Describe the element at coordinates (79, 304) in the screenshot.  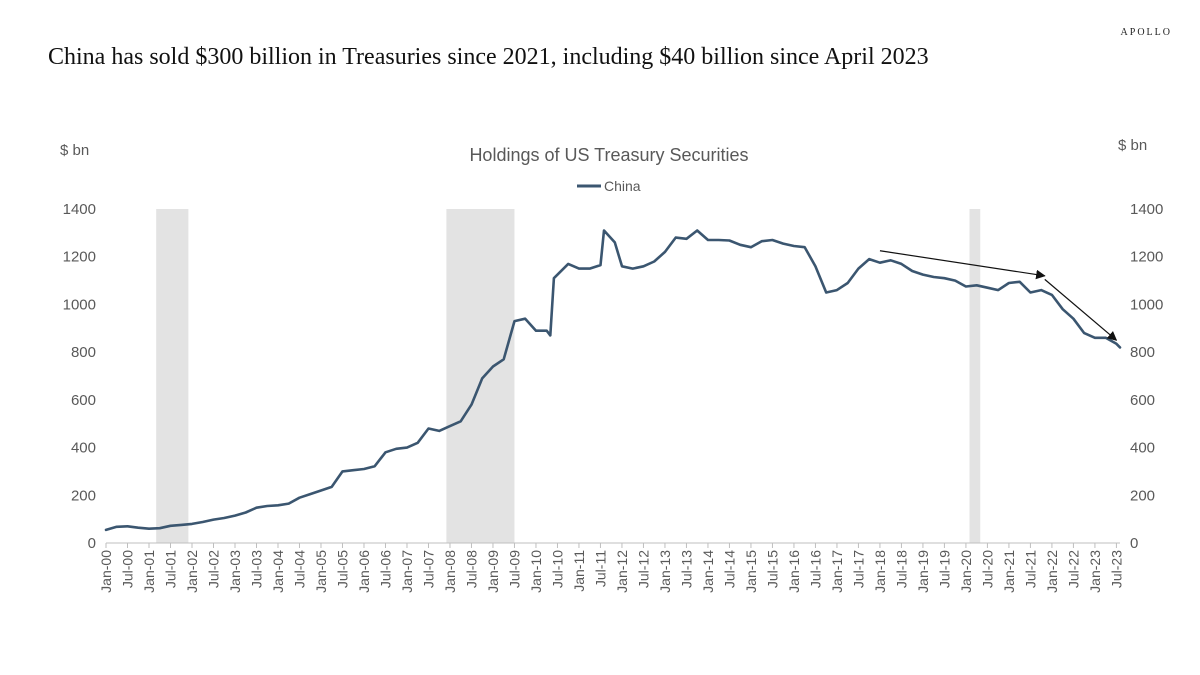
I see `y-tick-left-1000: 1000` at that location.